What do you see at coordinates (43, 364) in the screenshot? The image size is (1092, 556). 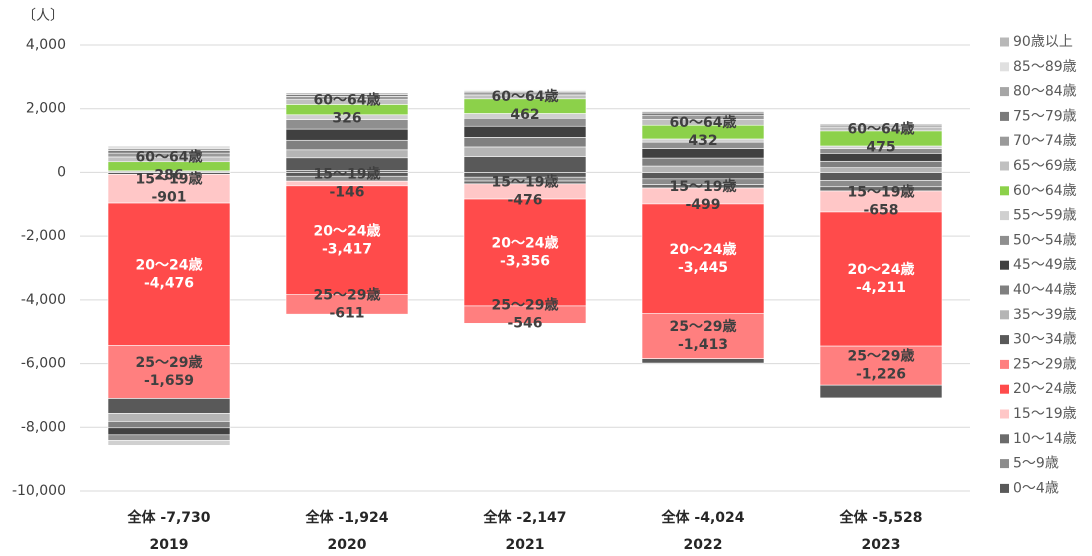 I see `y-tick-label: -6,000` at bounding box center [43, 364].